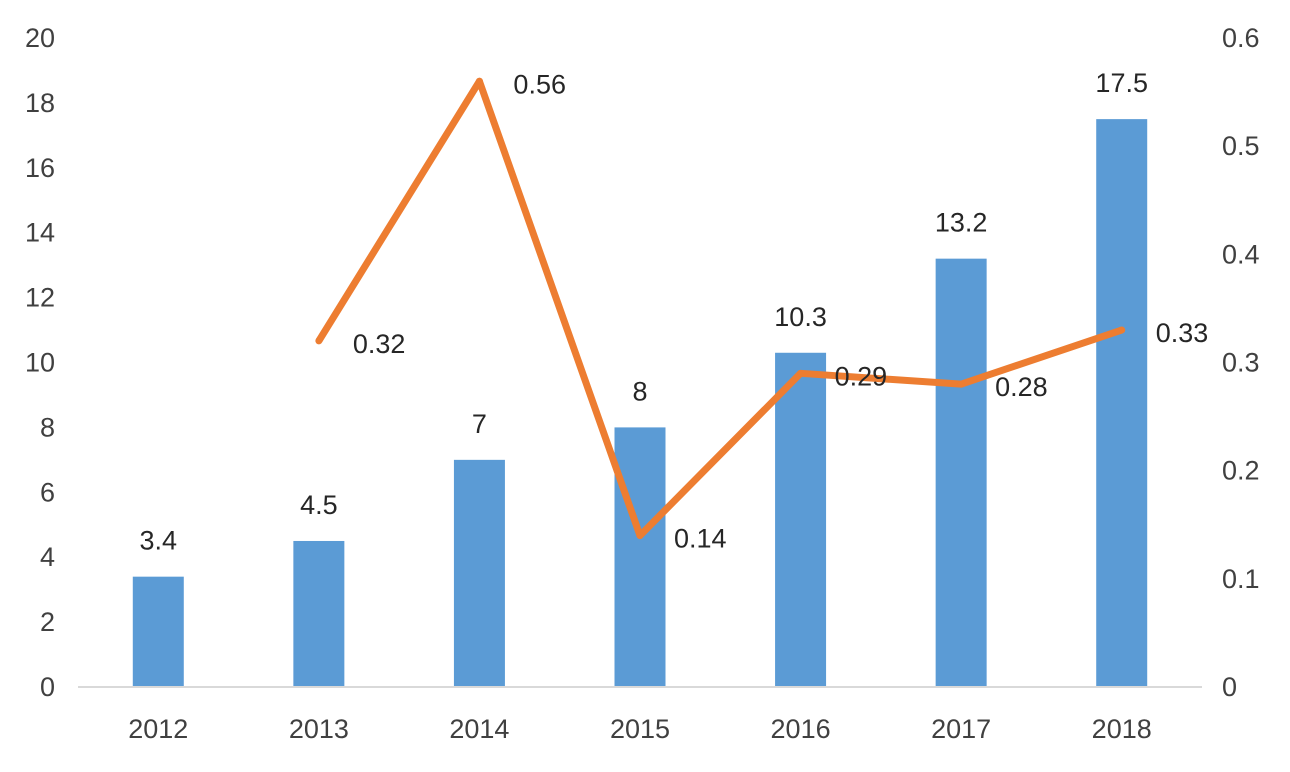  What do you see at coordinates (861, 376) in the screenshot?
I see `line-data-label: 0.29` at bounding box center [861, 376].